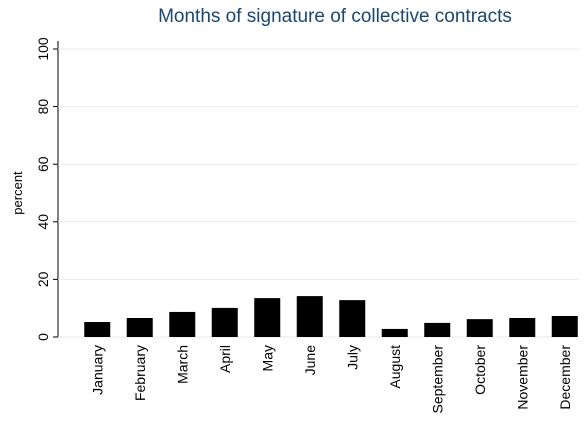 Image resolution: width=585 pixels, height=423 pixels. Describe the element at coordinates (225, 359) in the screenshot. I see `x-tick-label: April` at that location.